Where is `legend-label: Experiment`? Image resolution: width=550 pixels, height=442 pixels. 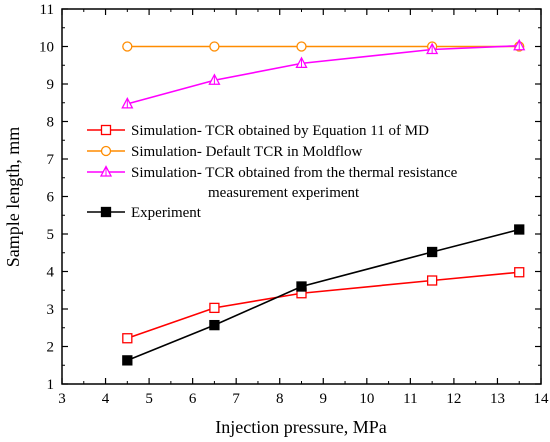 legend-label: Experiment is located at coordinates (166, 213).